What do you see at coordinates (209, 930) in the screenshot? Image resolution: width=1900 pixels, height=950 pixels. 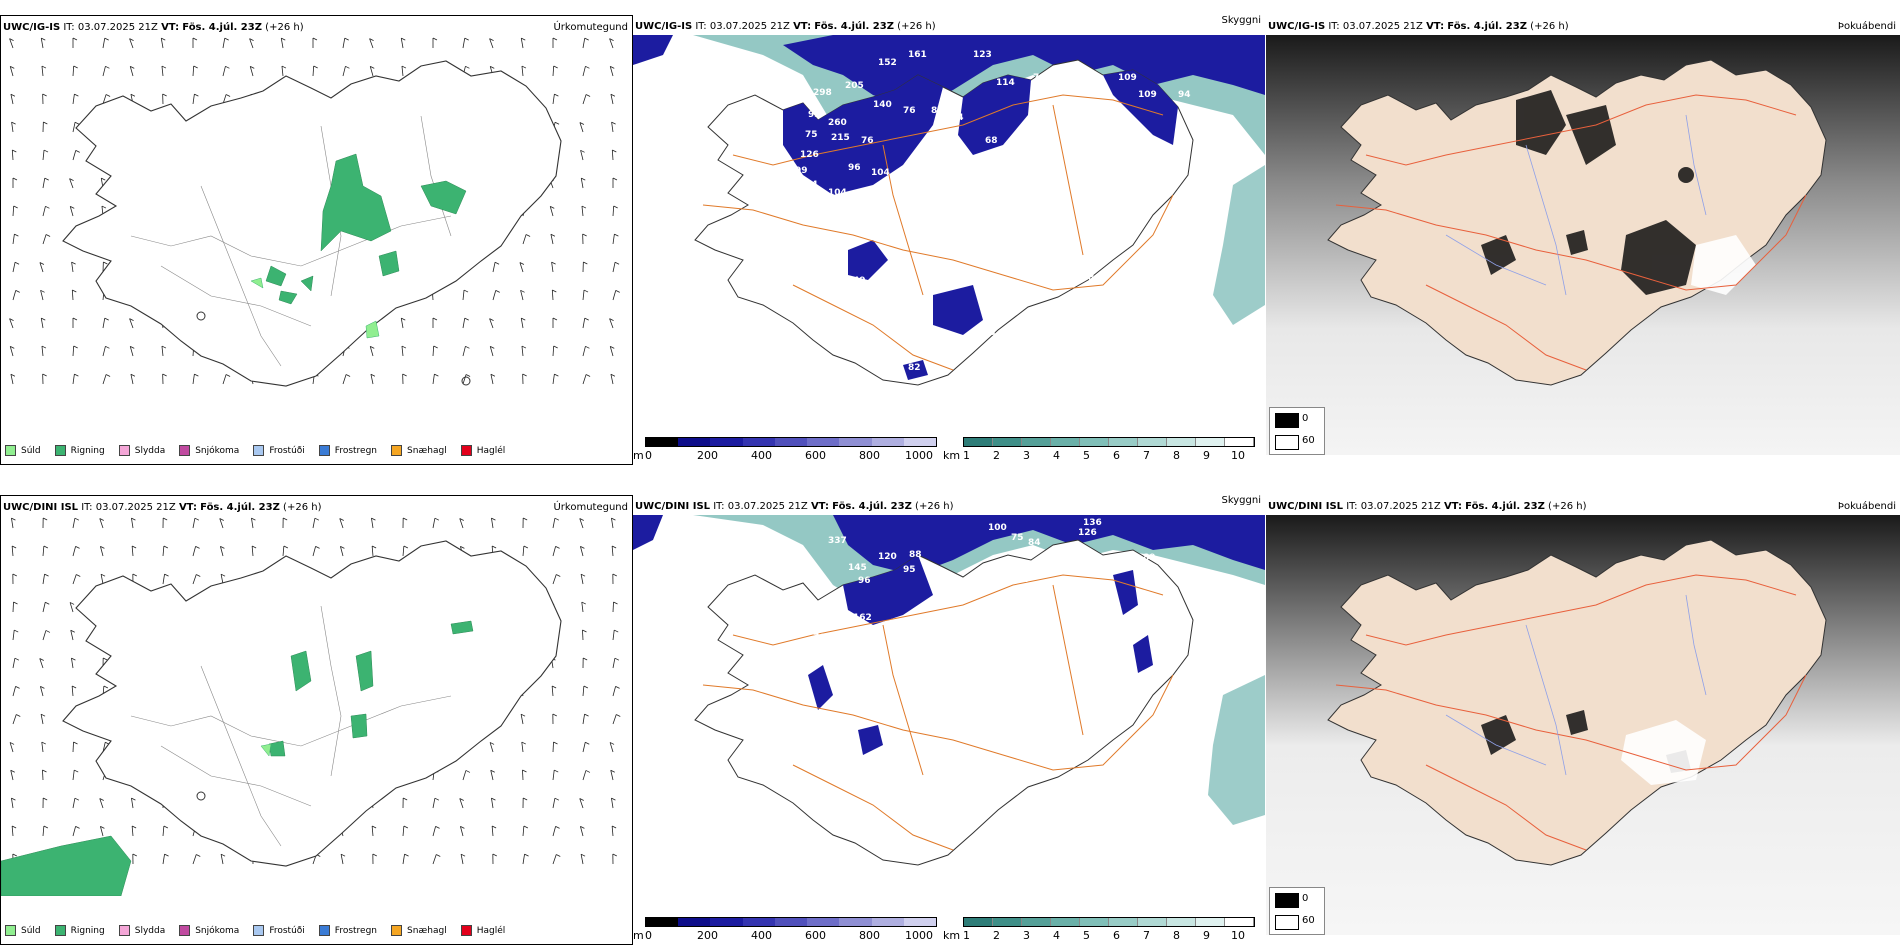 I see `legend-item-snow: Snjókoma` at bounding box center [209, 930].